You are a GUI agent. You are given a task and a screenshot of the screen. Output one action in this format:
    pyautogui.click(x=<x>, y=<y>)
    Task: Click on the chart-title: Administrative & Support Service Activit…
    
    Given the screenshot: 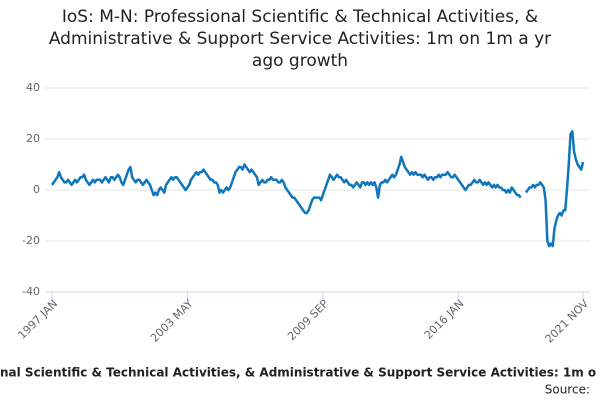 What is the action you would take?
    pyautogui.click(x=300, y=39)
    